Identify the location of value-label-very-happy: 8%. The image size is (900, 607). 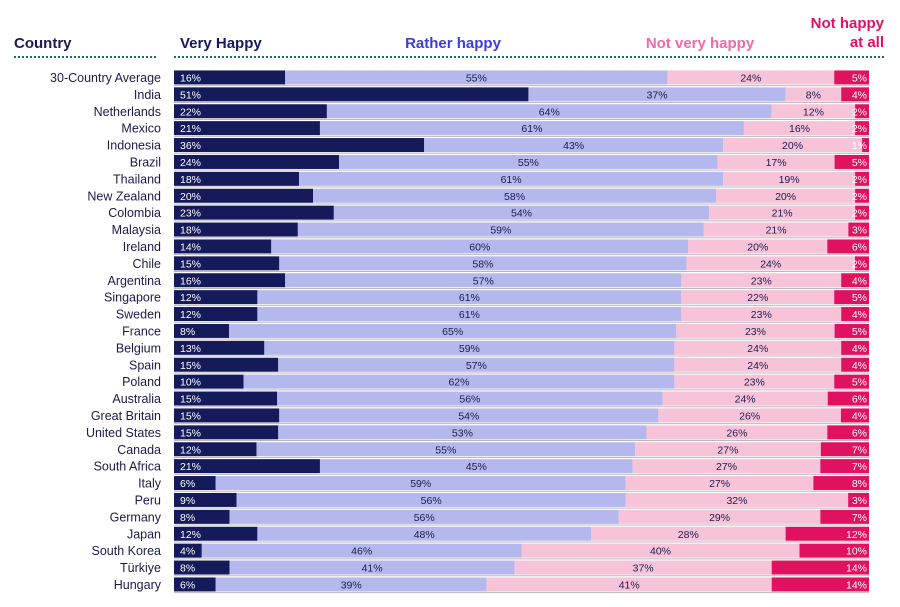
(187, 518).